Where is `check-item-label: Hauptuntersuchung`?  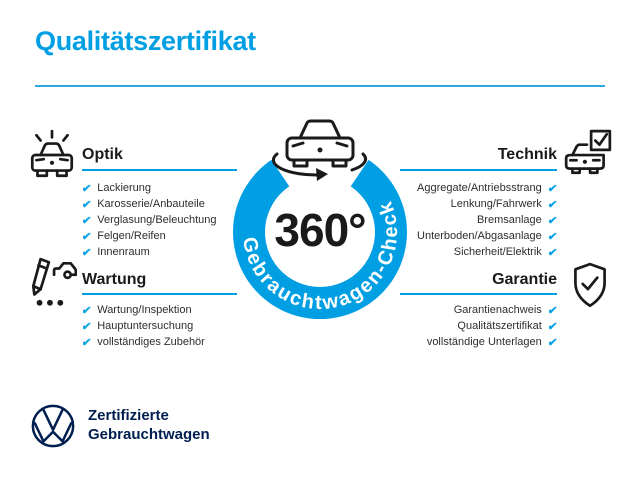 check-item-label: Hauptuntersuchung is located at coordinates (145, 326).